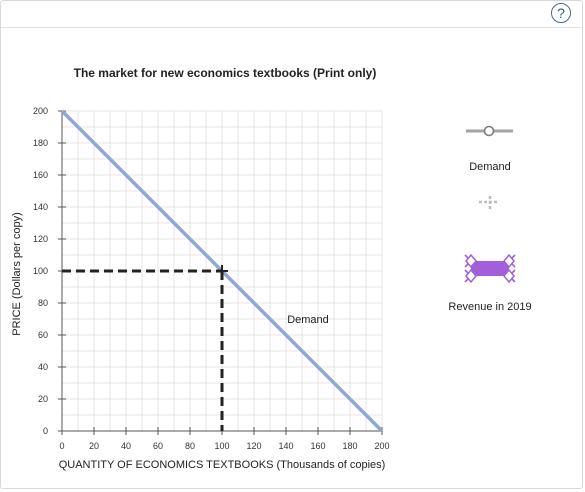 The width and height of the screenshot is (585, 492). What do you see at coordinates (561, 13) in the screenshot?
I see `help-icon: ?` at bounding box center [561, 13].